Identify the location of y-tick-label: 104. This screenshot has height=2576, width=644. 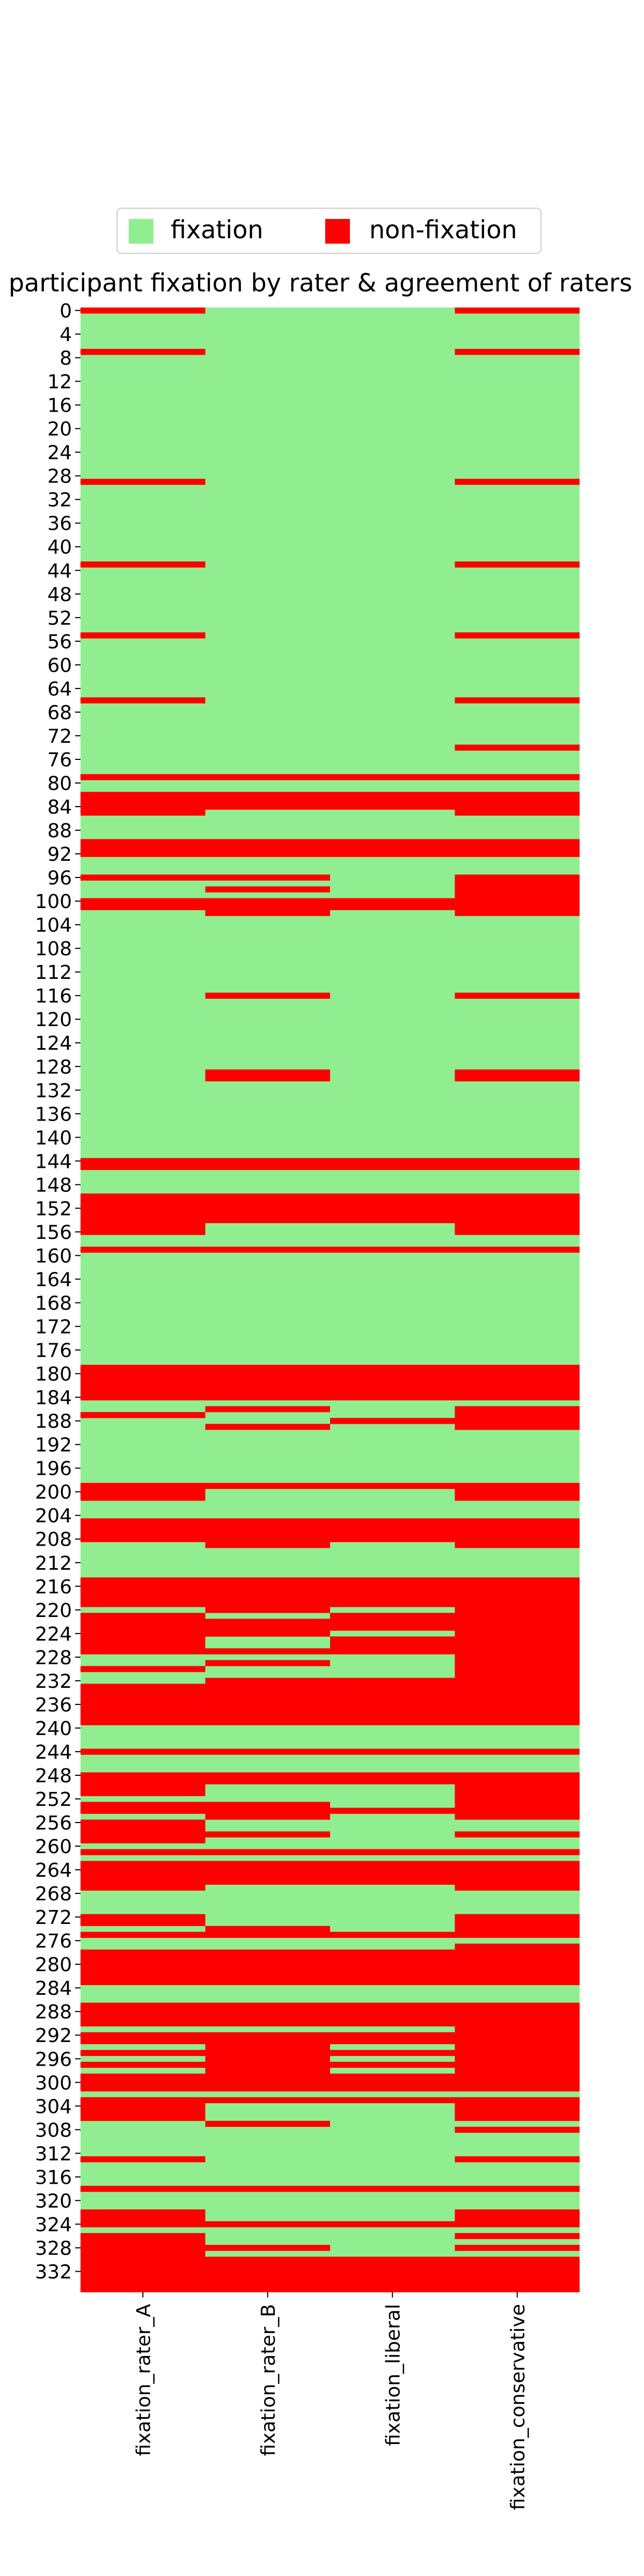
(53, 925).